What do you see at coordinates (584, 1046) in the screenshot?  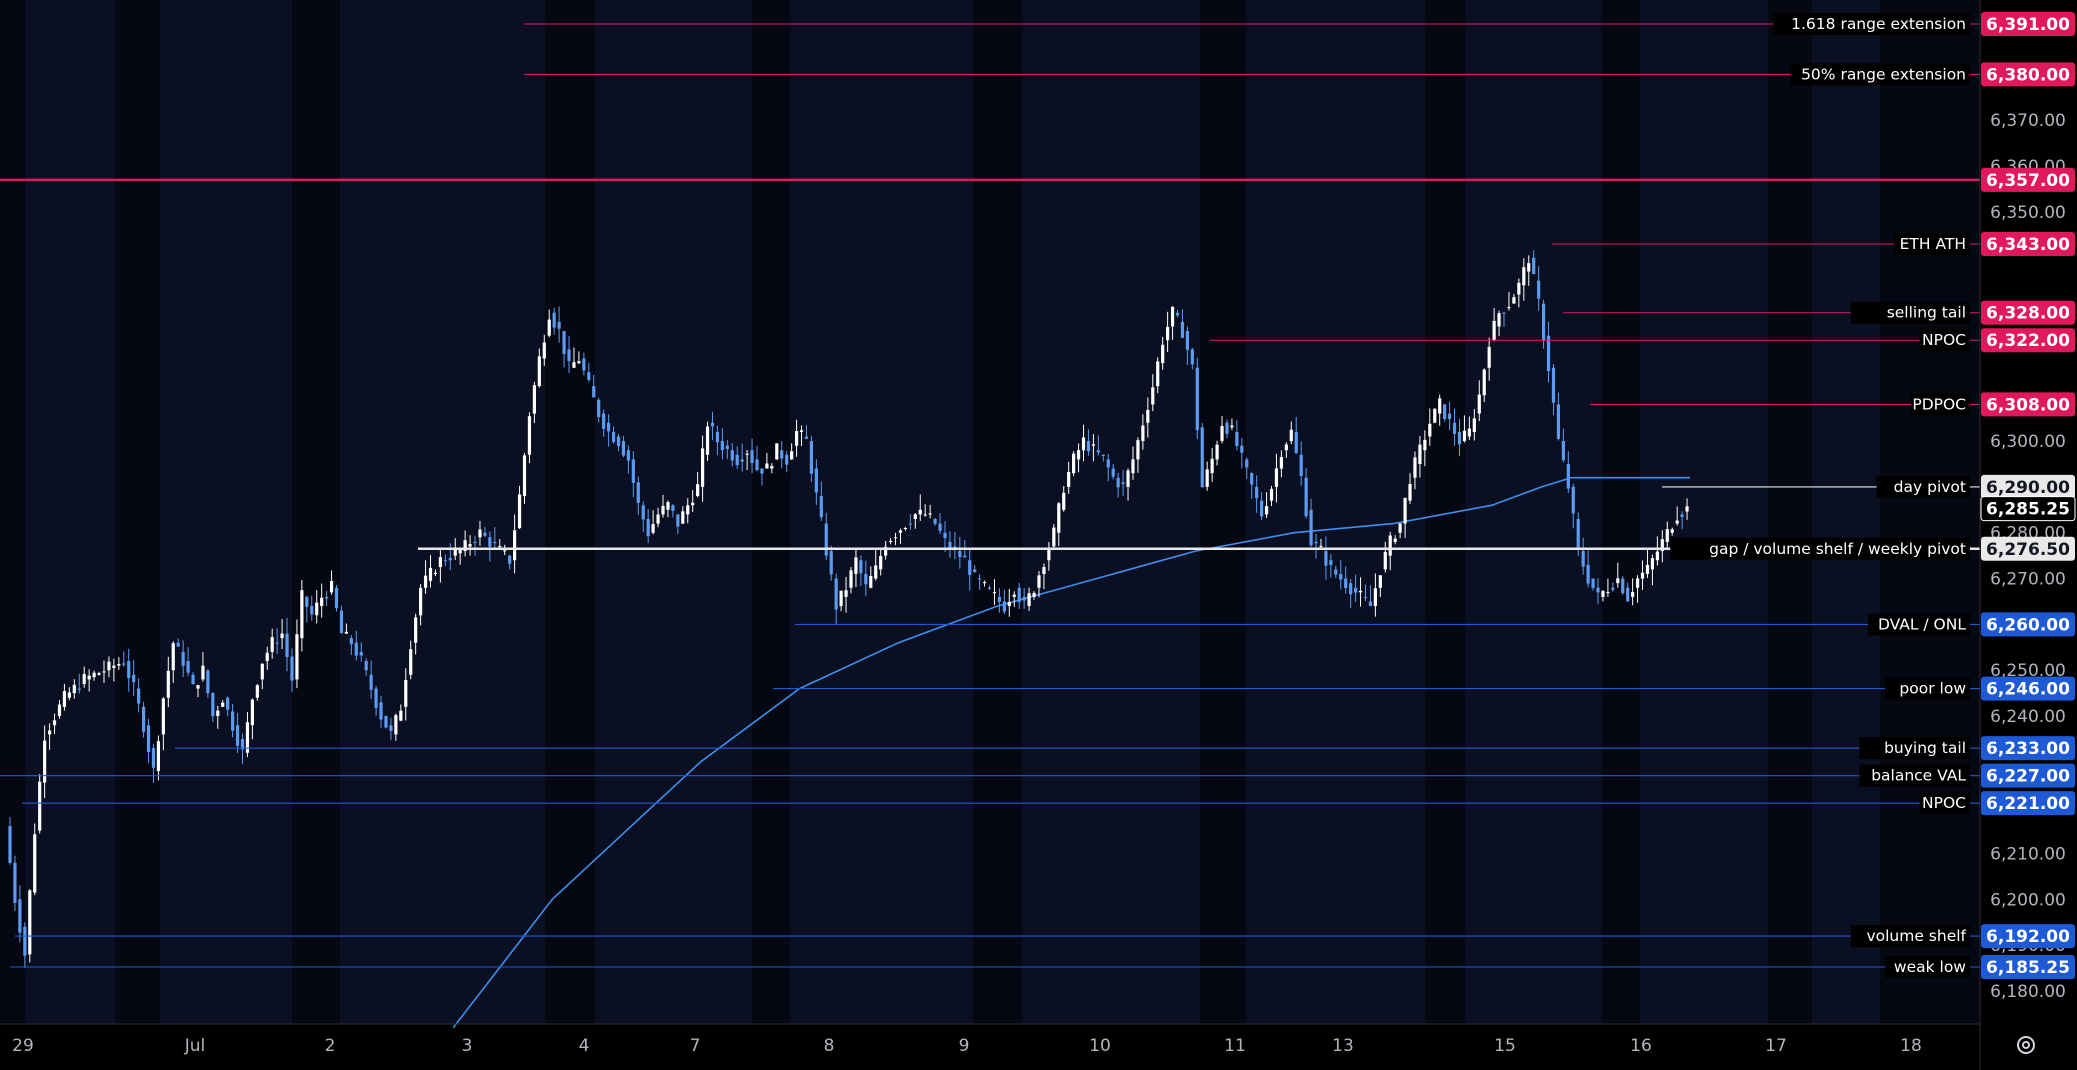 I see `time-tick-label: 4` at bounding box center [584, 1046].